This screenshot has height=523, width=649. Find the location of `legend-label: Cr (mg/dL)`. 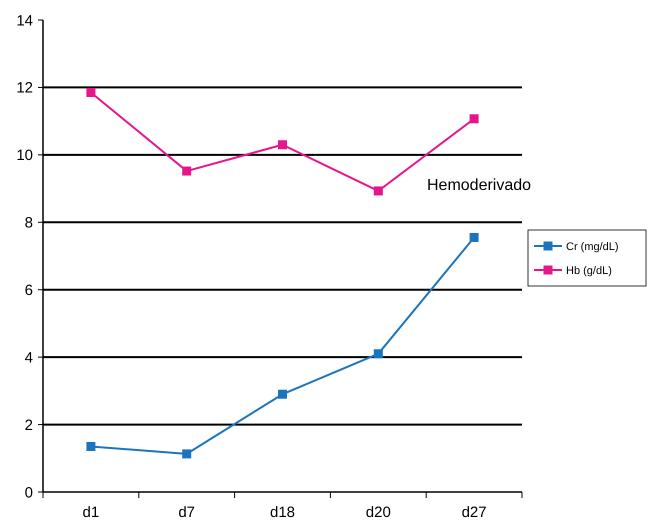

legend-label: Cr (mg/dL) is located at coordinates (592, 246).